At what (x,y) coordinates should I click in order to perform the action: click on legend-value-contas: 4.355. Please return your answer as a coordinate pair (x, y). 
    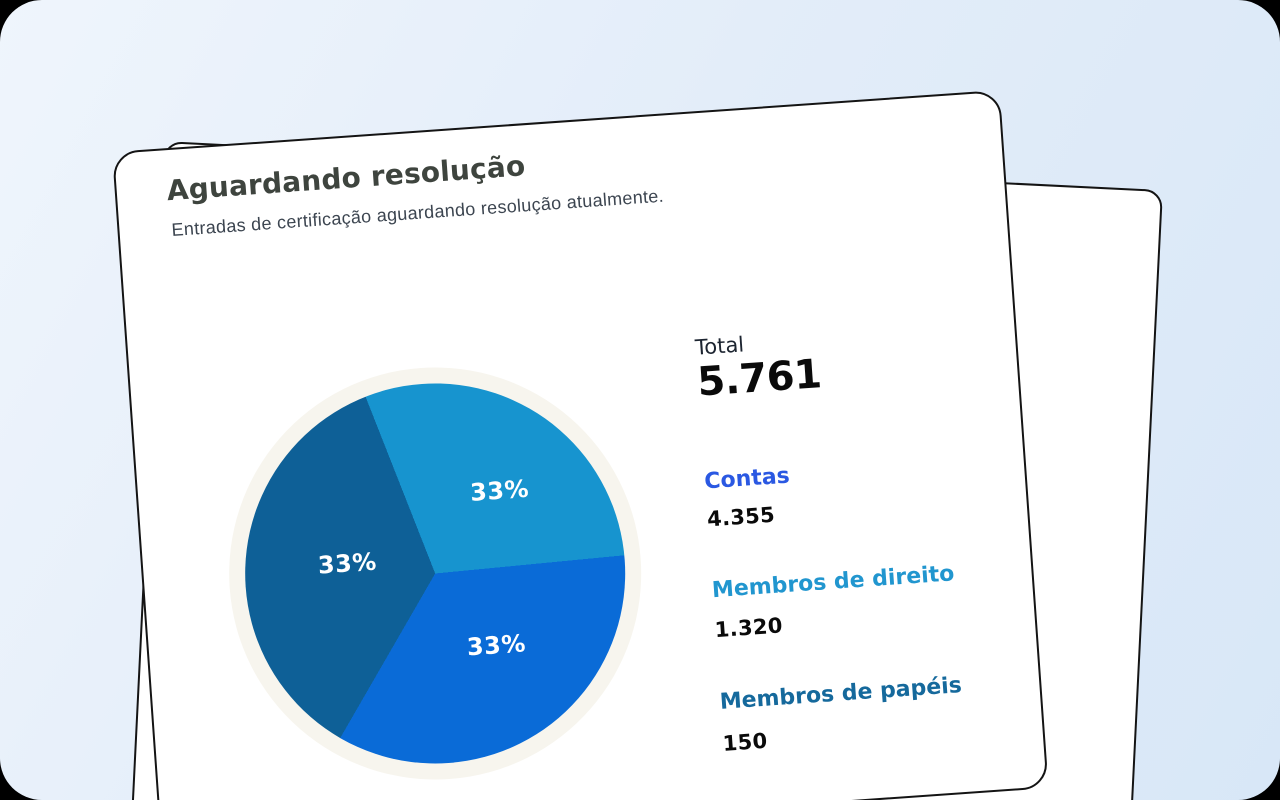
    Looking at the image, I should click on (741, 517).